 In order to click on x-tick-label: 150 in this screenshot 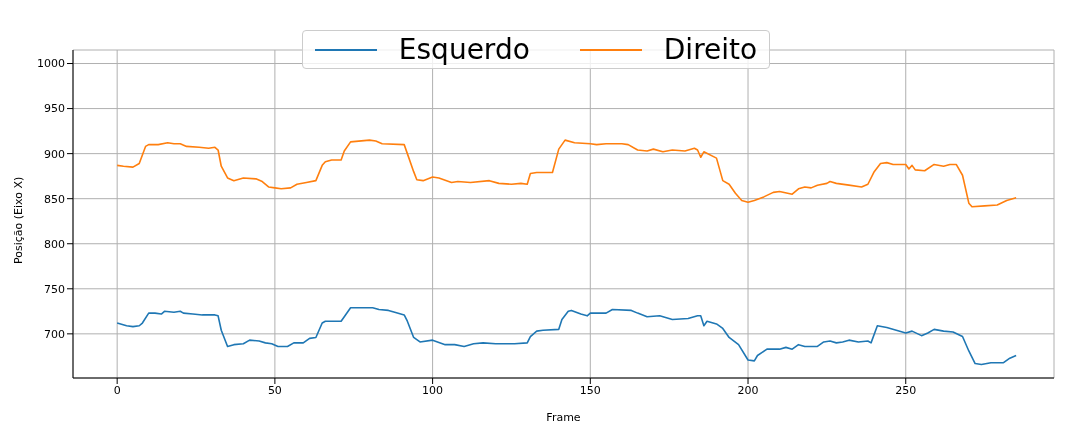, I will do `click(590, 390)`.